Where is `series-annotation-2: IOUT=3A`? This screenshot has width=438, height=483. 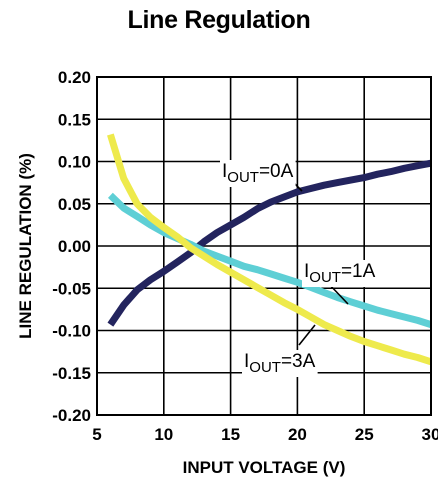
series-annotation-2: IOUT=3A is located at coordinates (280, 363).